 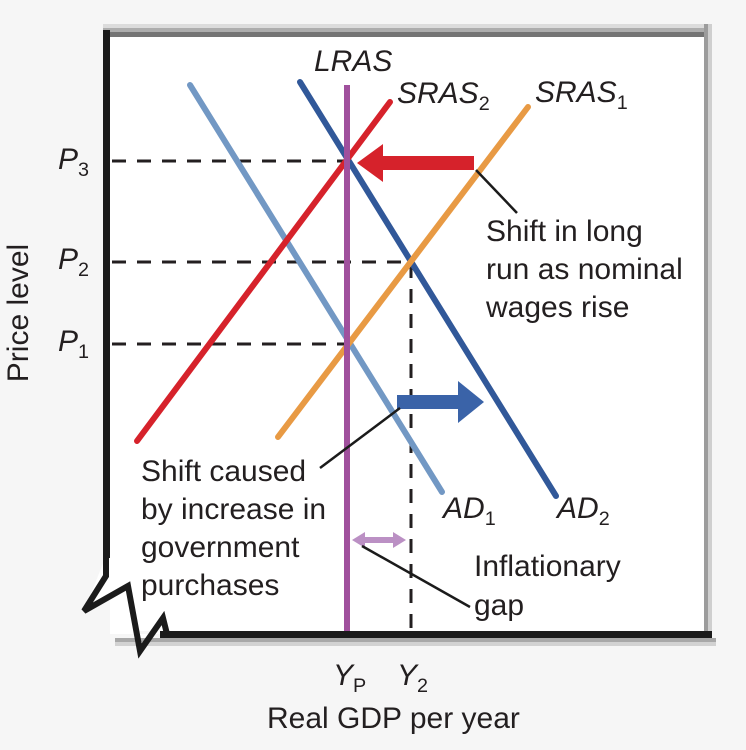 I want to click on inflationary-gap-line2: gap, so click(x=499, y=605).